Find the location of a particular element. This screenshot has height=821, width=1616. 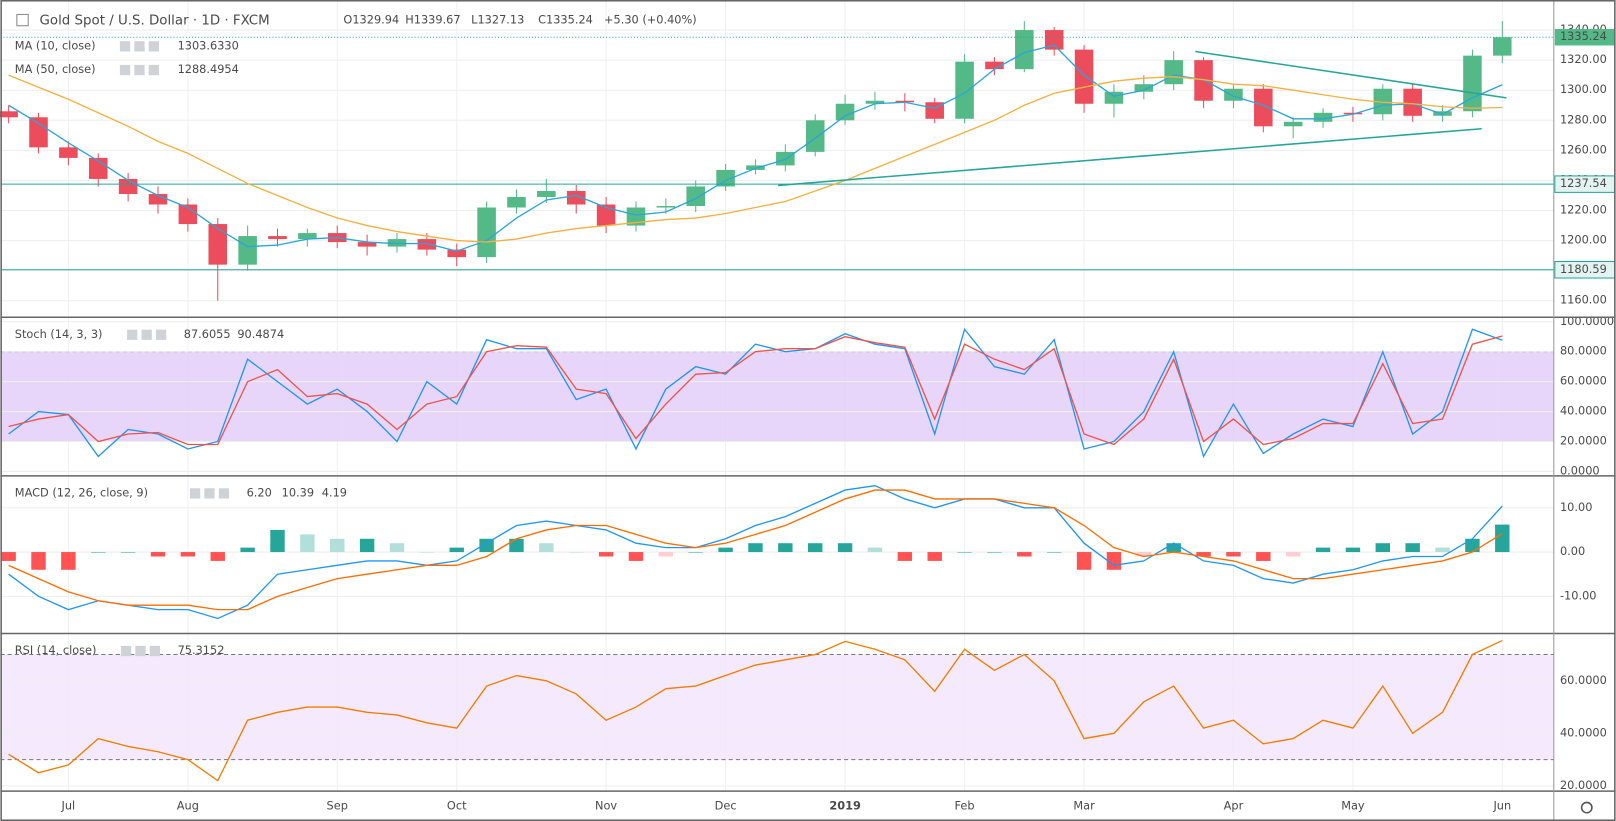

band-fill is located at coordinates (777, 396).